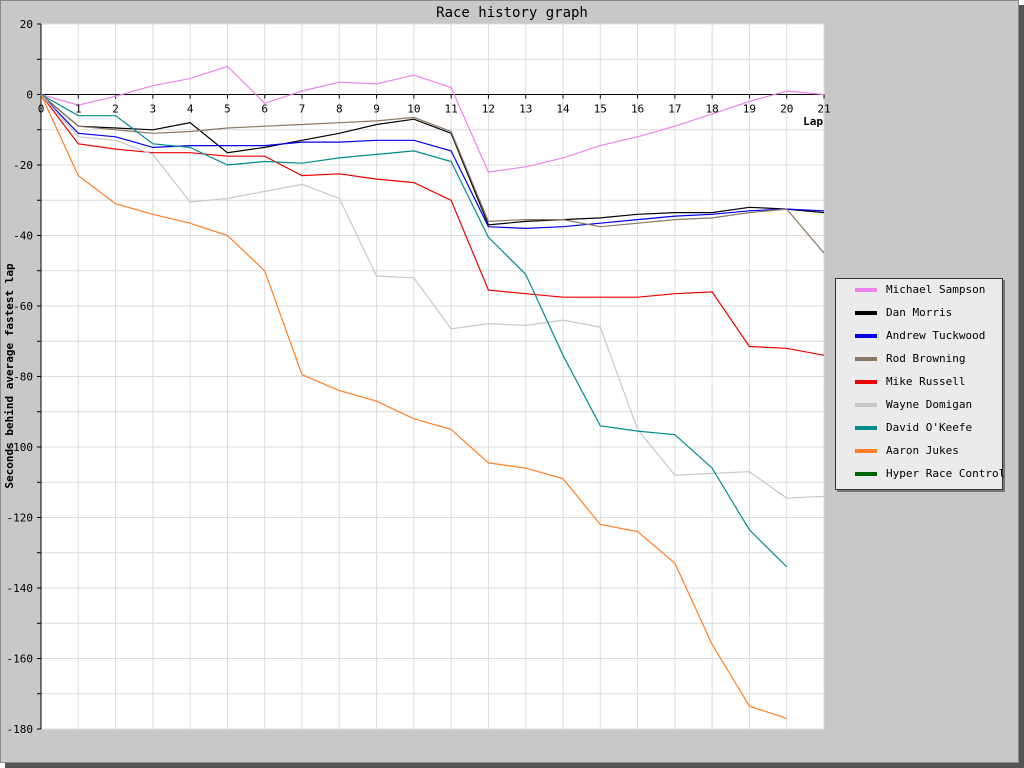 This screenshot has height=768, width=1024. Describe the element at coordinates (926, 381) in the screenshot. I see `legend-label: Mike Russell` at that location.